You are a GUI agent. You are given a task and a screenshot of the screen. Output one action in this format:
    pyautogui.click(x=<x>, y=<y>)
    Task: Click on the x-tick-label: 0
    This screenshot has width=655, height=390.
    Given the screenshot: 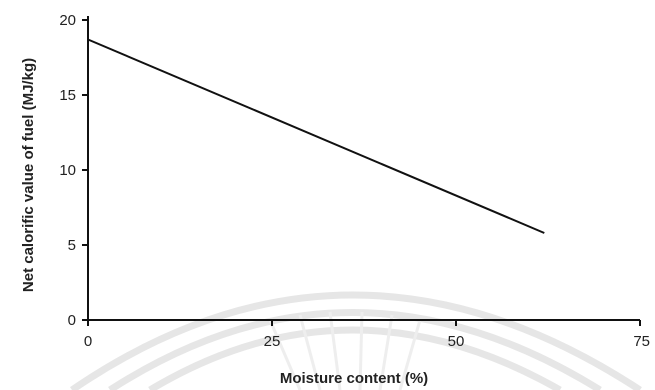 What is the action you would take?
    pyautogui.click(x=88, y=341)
    